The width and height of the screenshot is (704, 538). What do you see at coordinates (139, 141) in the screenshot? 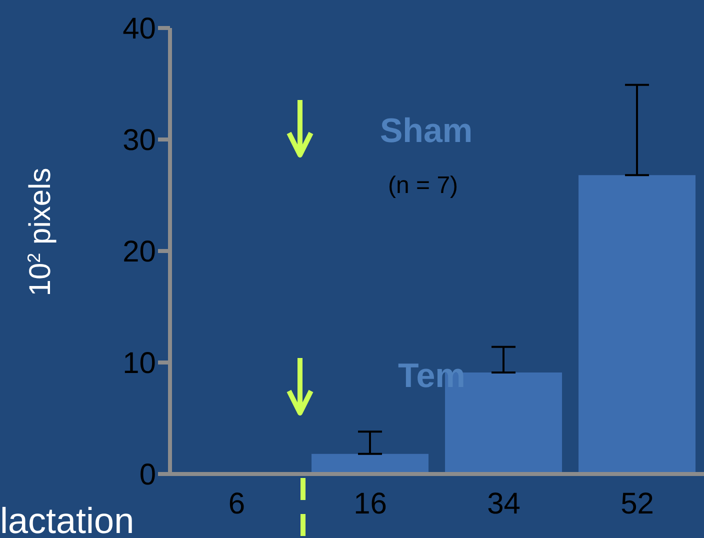
I see `y-tick-label: 30` at bounding box center [139, 141].